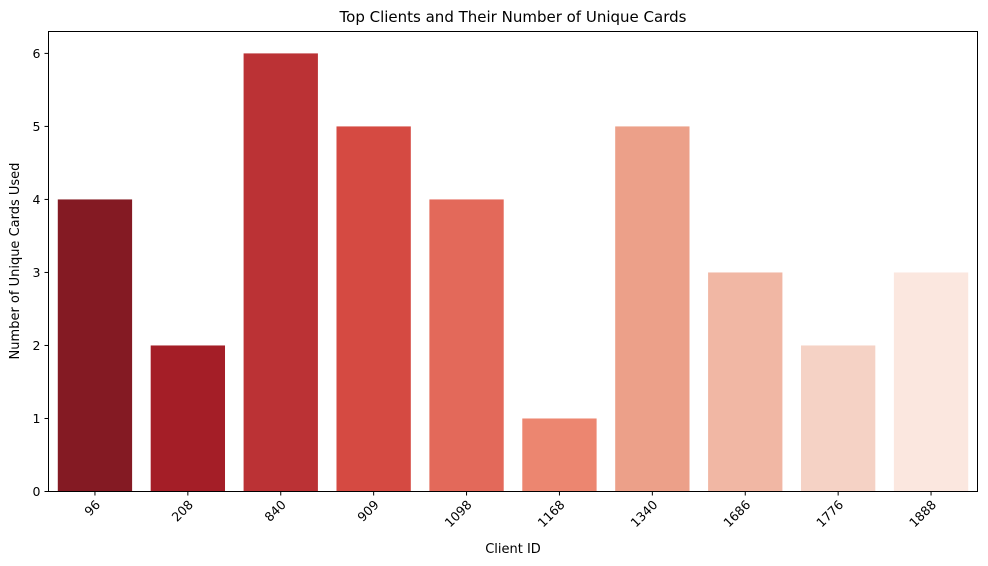 The image size is (988, 566). What do you see at coordinates (15, 261) in the screenshot?
I see `y-axis-label: Number of Unique Cards Used` at bounding box center [15, 261].